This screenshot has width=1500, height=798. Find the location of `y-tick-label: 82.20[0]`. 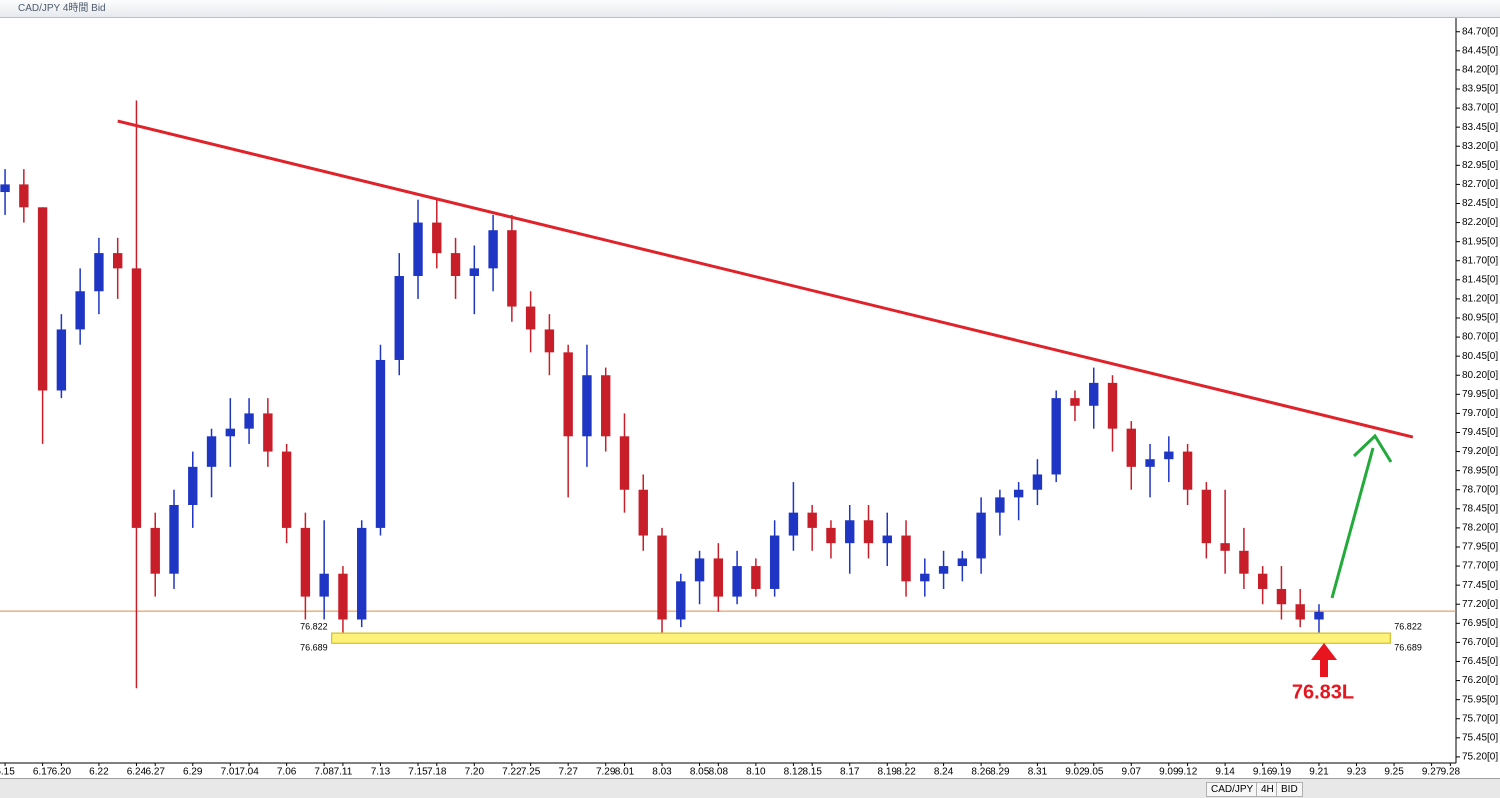

y-tick-label: 82.20[0] is located at coordinates (1480, 222).